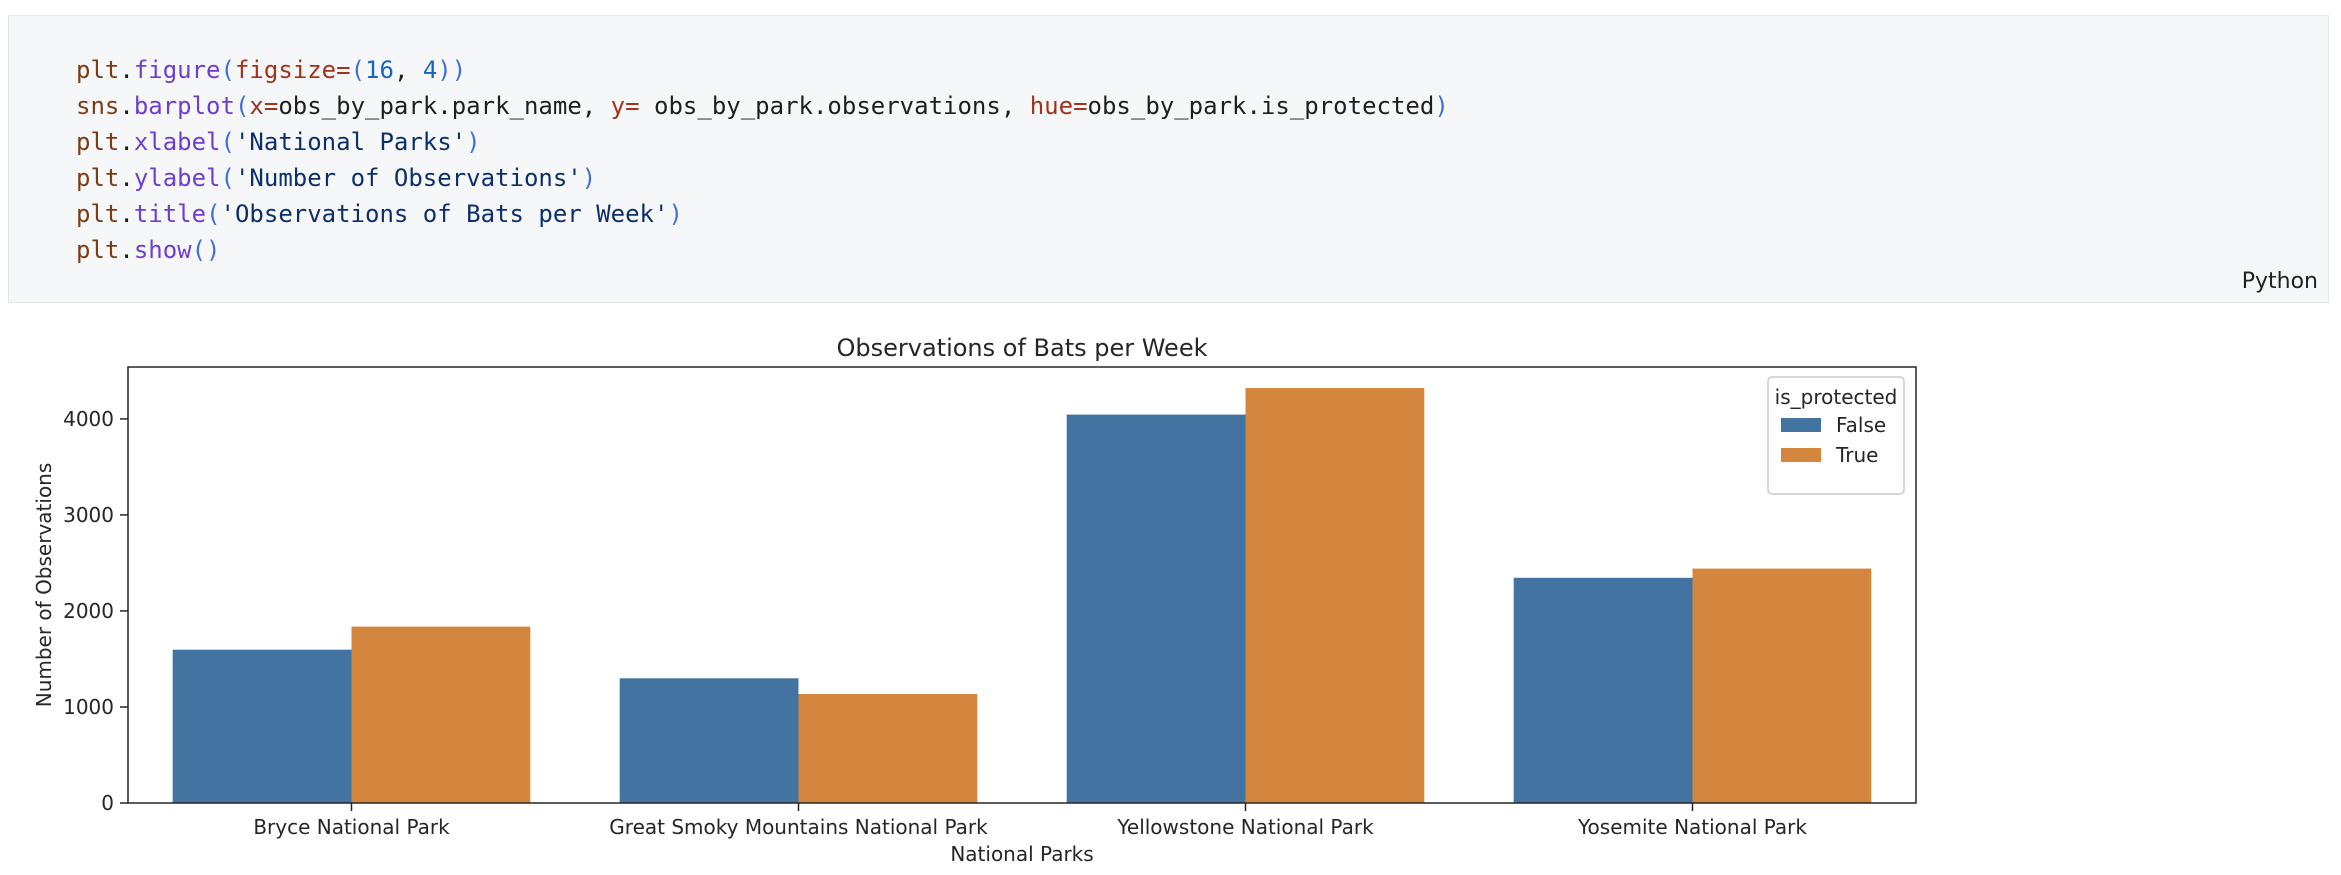 This screenshot has width=2341, height=875. I want to click on y-tick-label: 0, so click(107, 803).